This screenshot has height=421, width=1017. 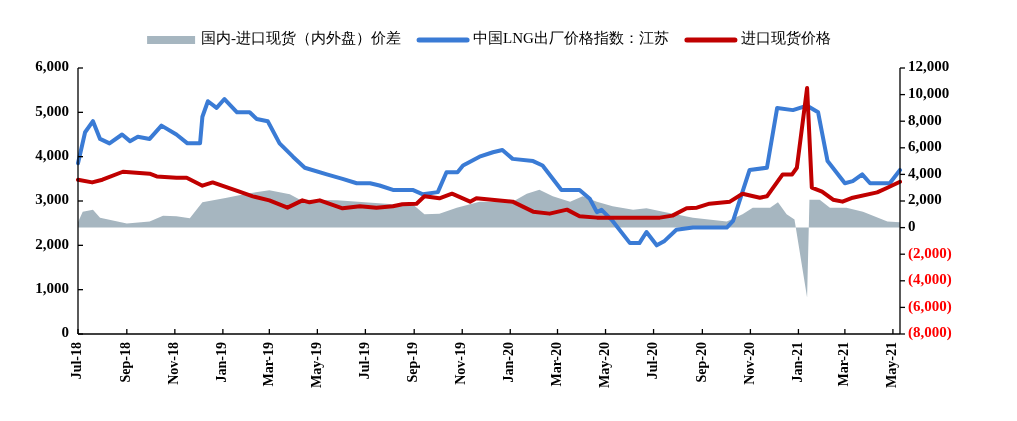 What do you see at coordinates (797, 362) in the screenshot?
I see `x-tick-label: Jan-21` at bounding box center [797, 362].